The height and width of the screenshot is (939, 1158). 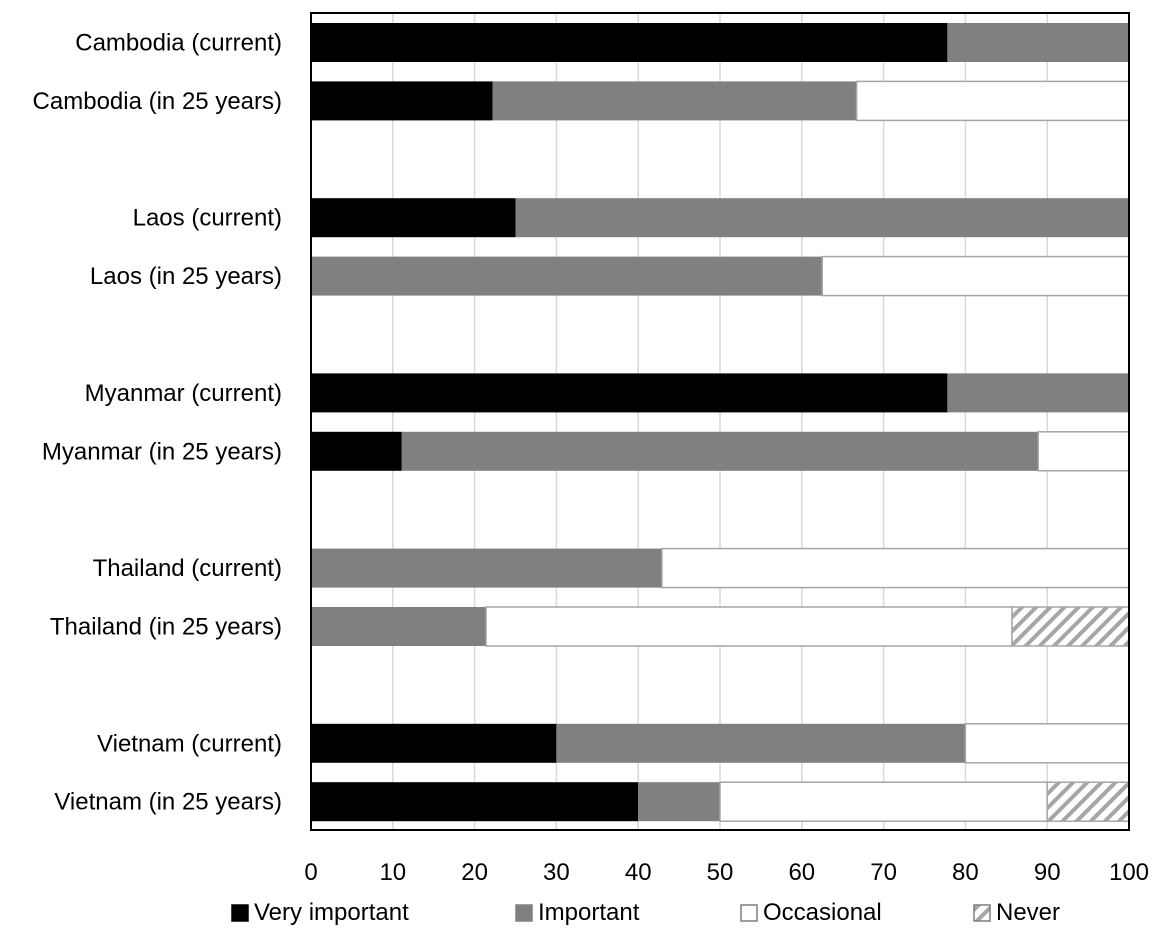 I want to click on legend-label: Occasional, so click(x=822, y=912).